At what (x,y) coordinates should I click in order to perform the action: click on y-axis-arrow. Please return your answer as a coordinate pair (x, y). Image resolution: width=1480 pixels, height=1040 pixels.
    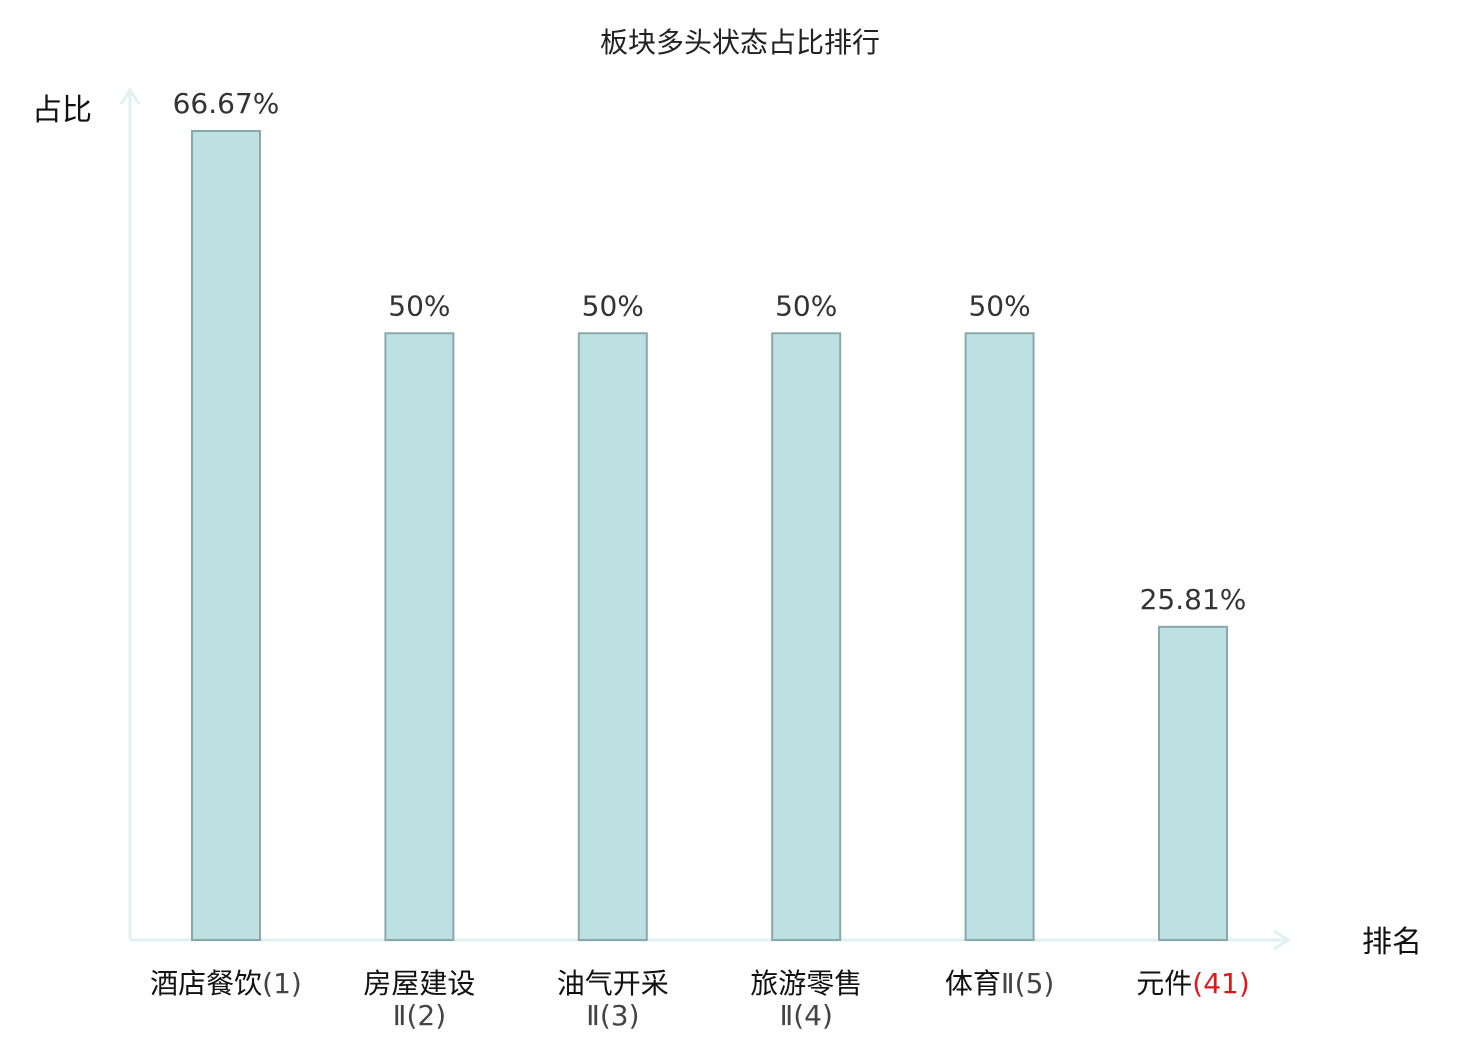
    Looking at the image, I should click on (130, 96).